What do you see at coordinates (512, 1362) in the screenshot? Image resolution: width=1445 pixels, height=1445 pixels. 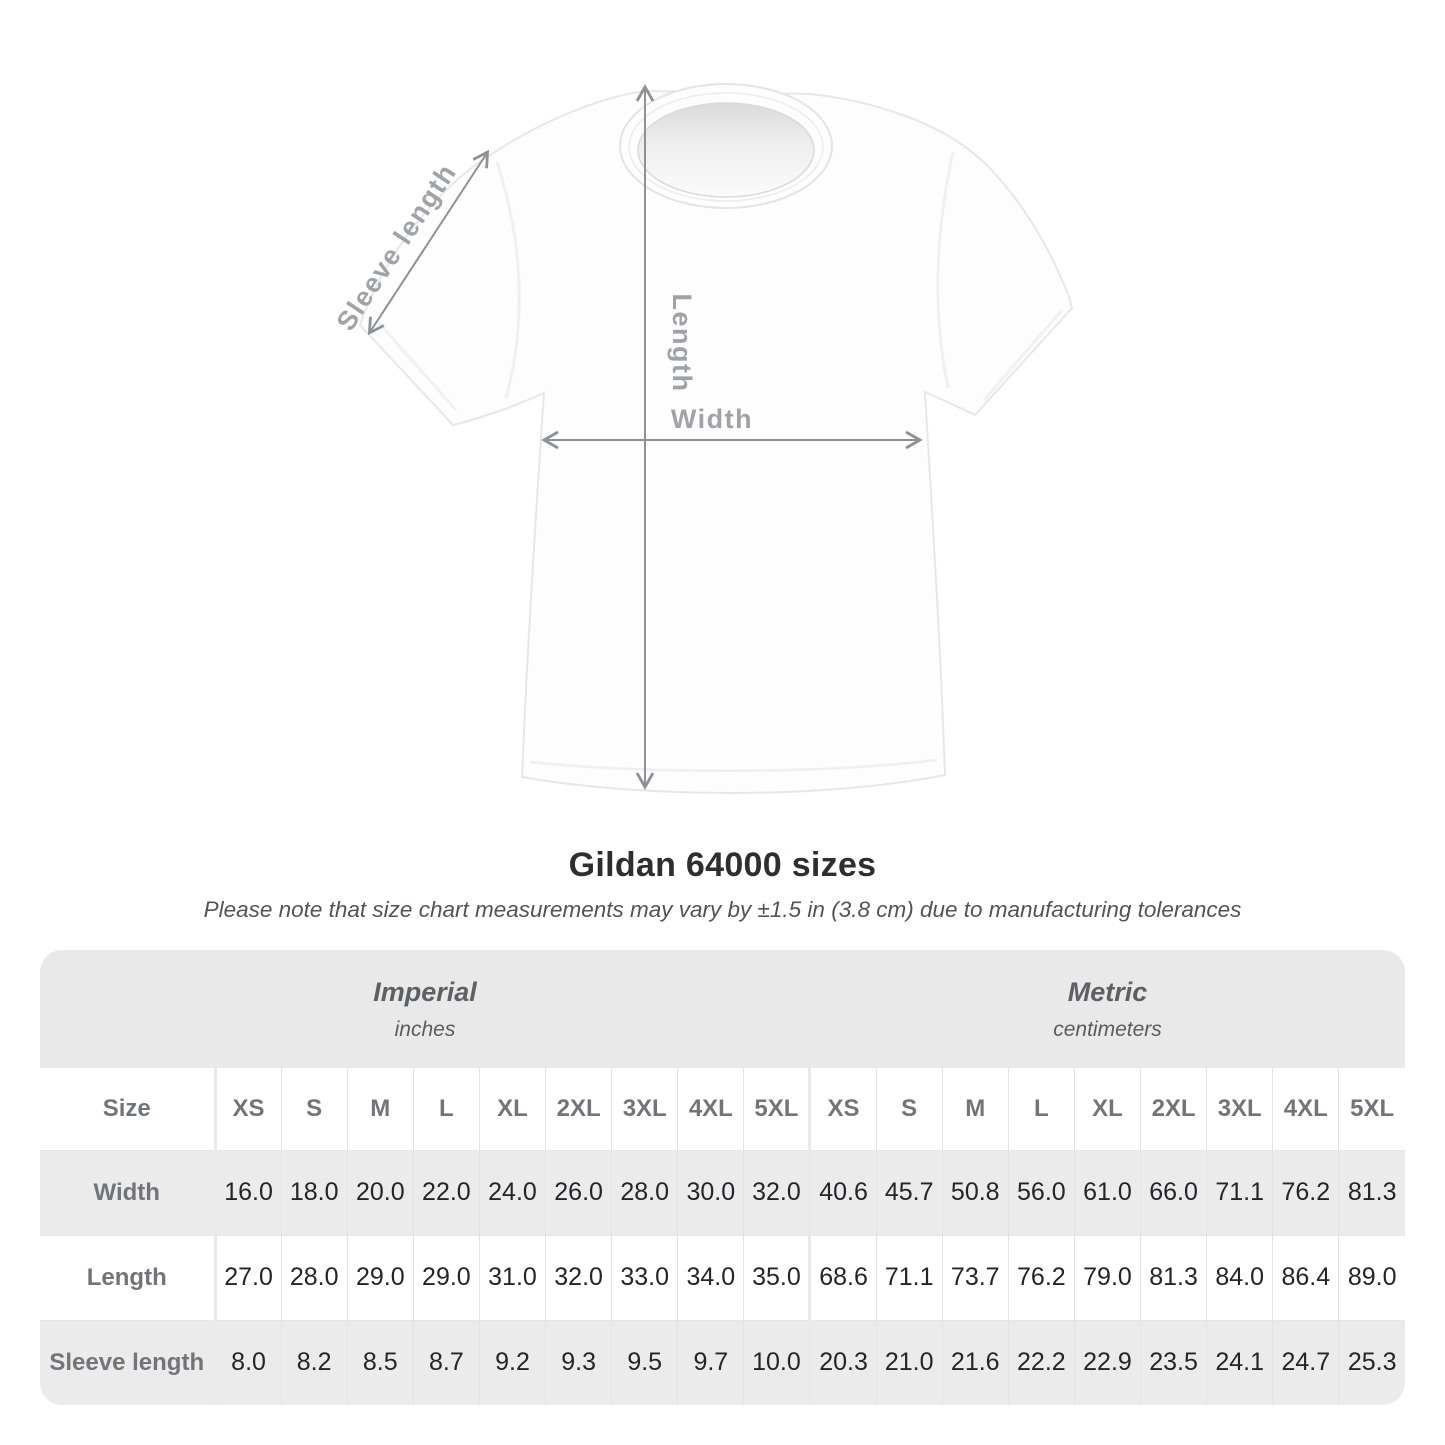 I see `table-cell: 9.2` at bounding box center [512, 1362].